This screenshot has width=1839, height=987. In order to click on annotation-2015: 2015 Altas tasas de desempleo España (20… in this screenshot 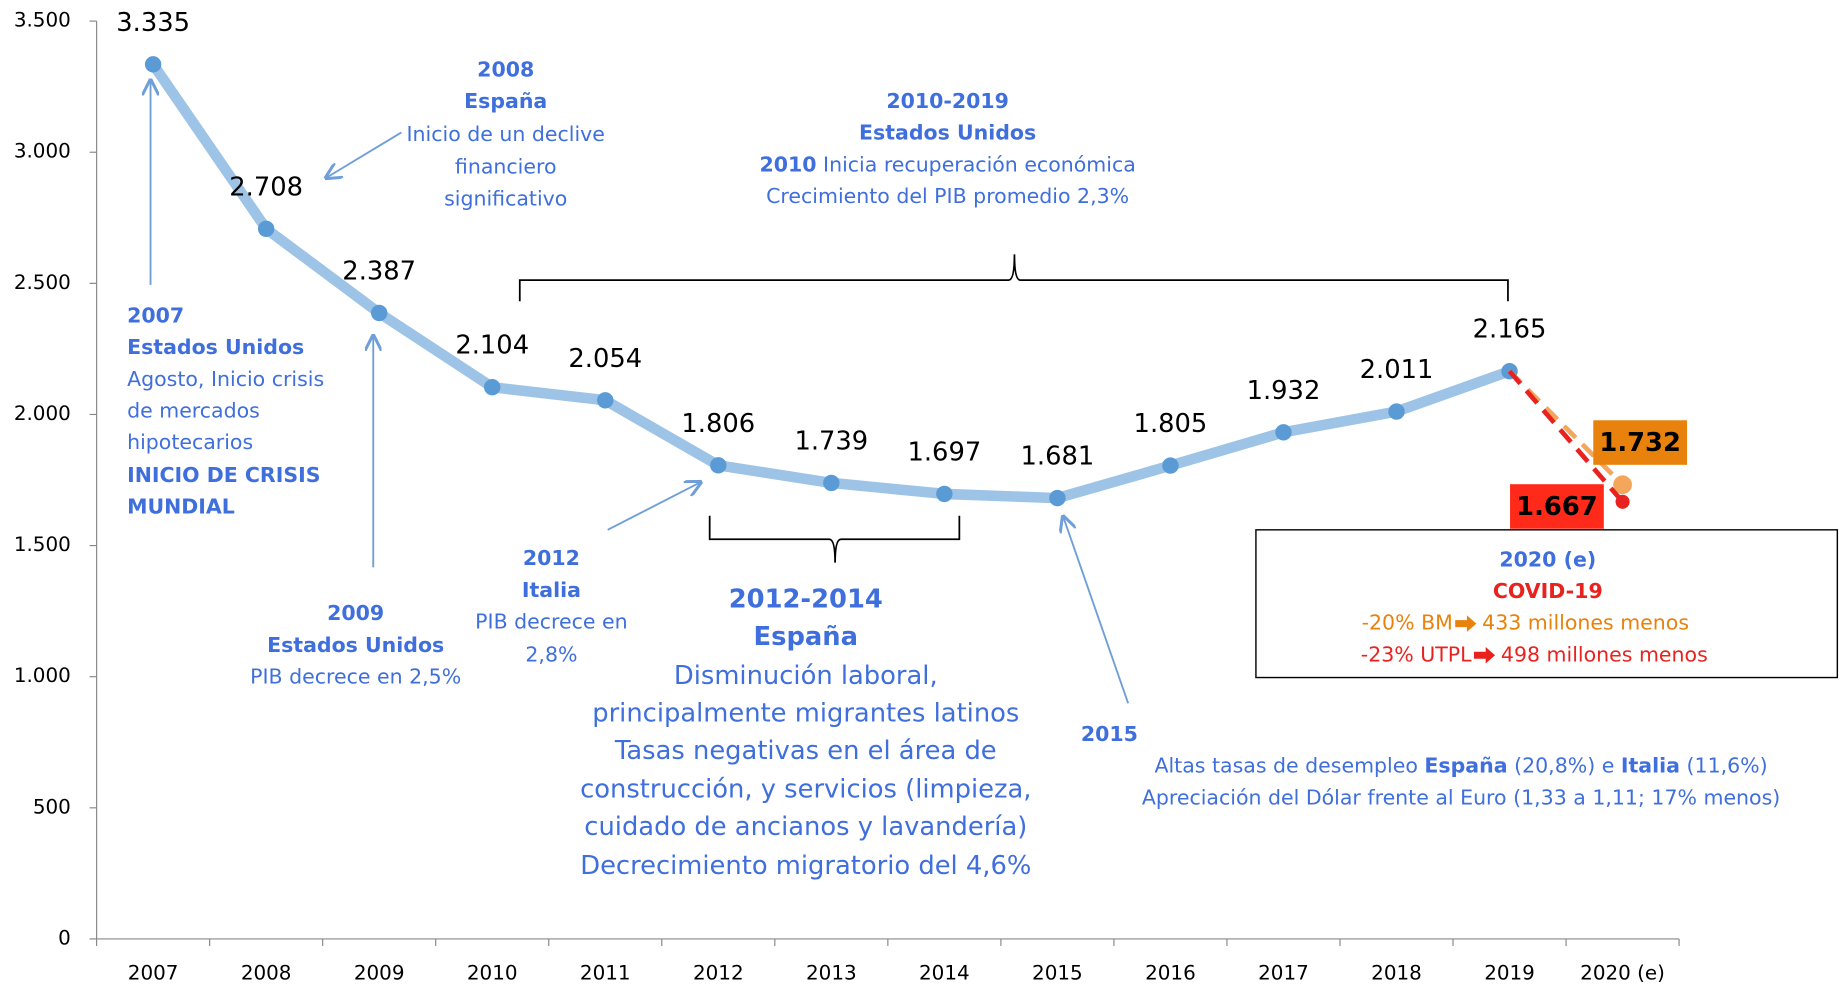, I will do `click(1430, 765)`.